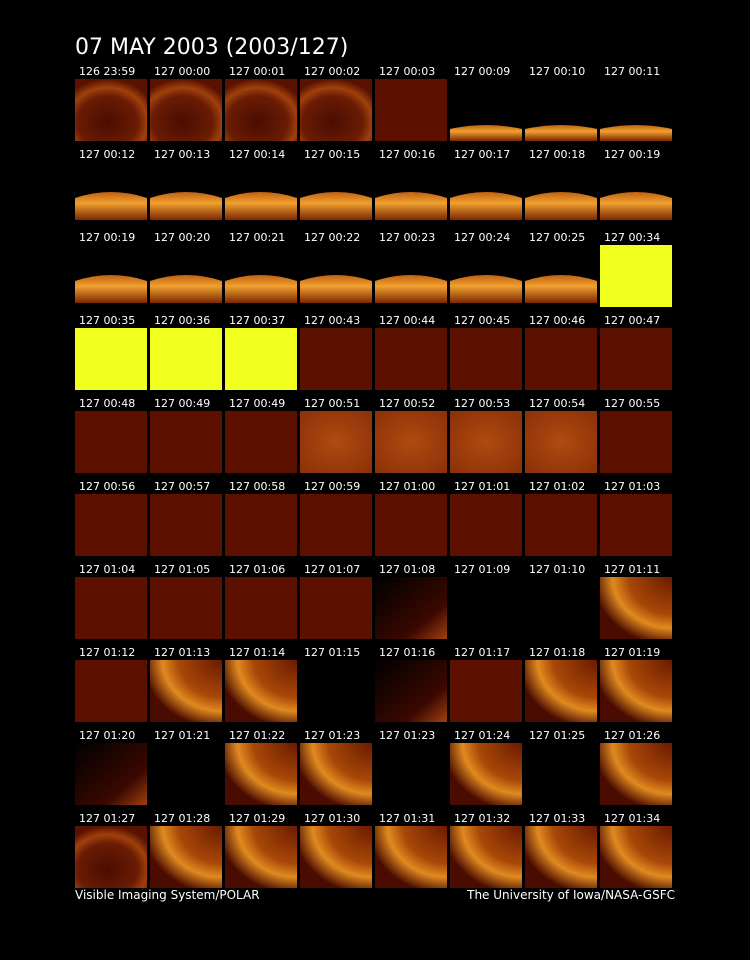  I want to click on frame-label: 127 00:22, so click(332, 237).